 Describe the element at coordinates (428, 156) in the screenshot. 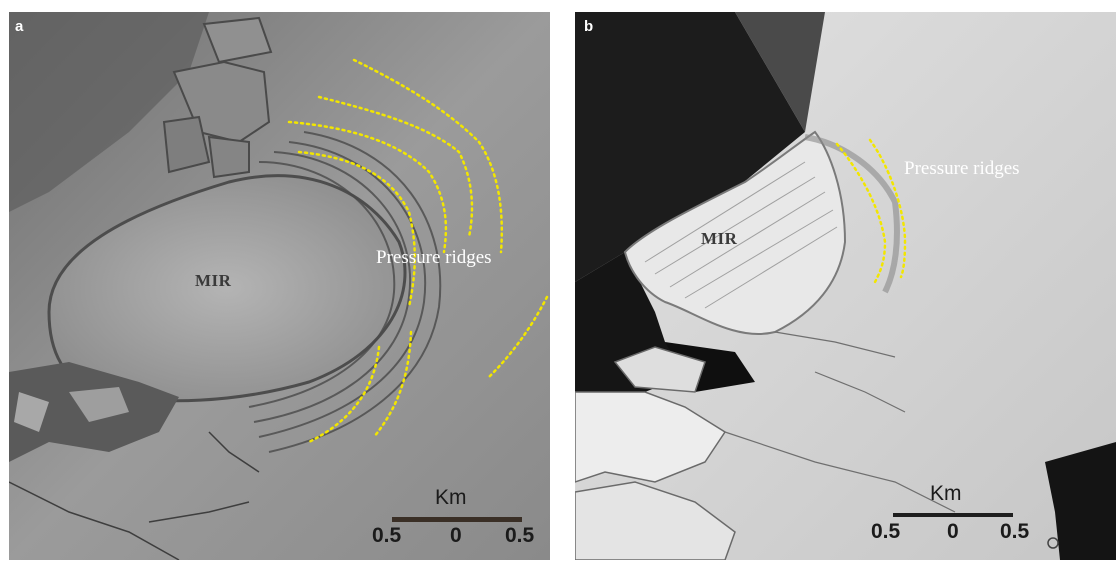

I see `ridge-line` at that location.